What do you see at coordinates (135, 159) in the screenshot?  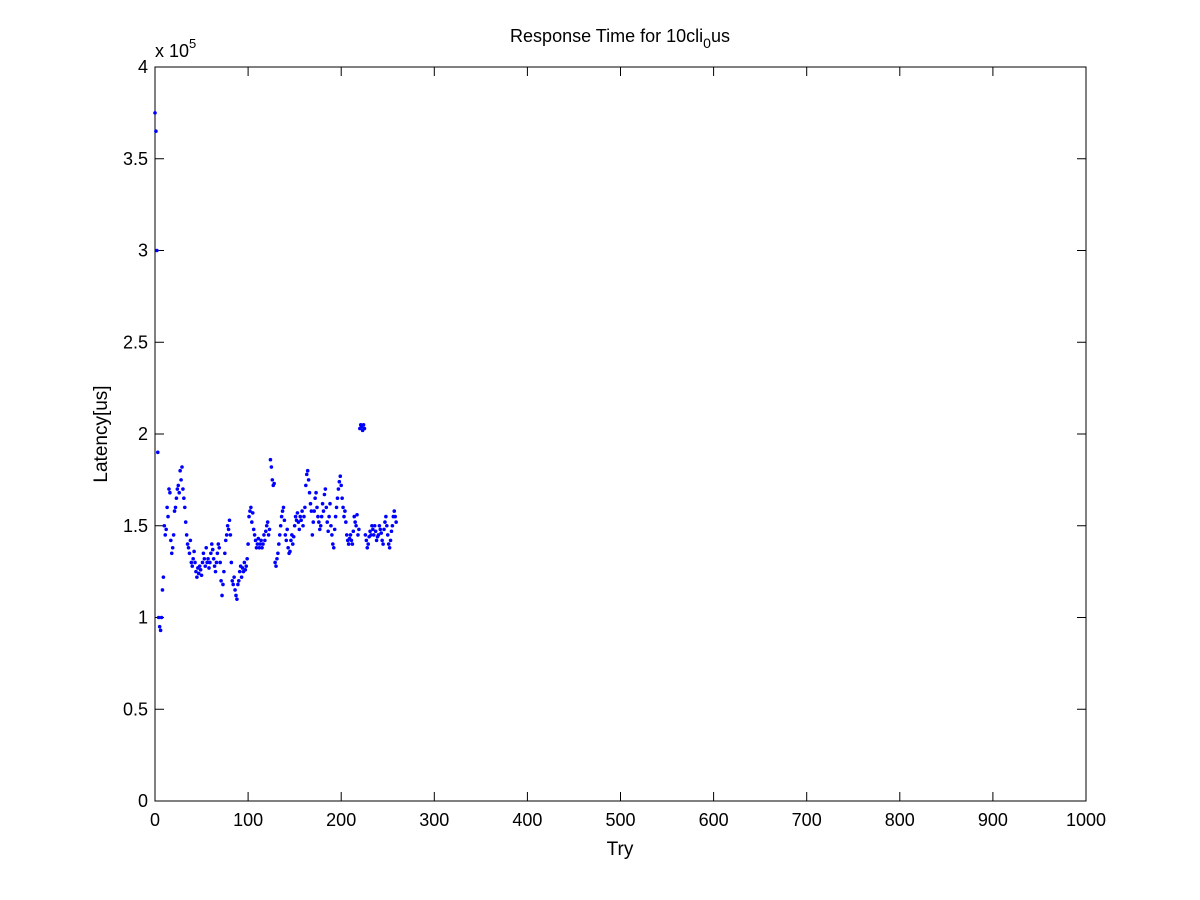 I see `y-tick-label: 3.5` at bounding box center [135, 159].